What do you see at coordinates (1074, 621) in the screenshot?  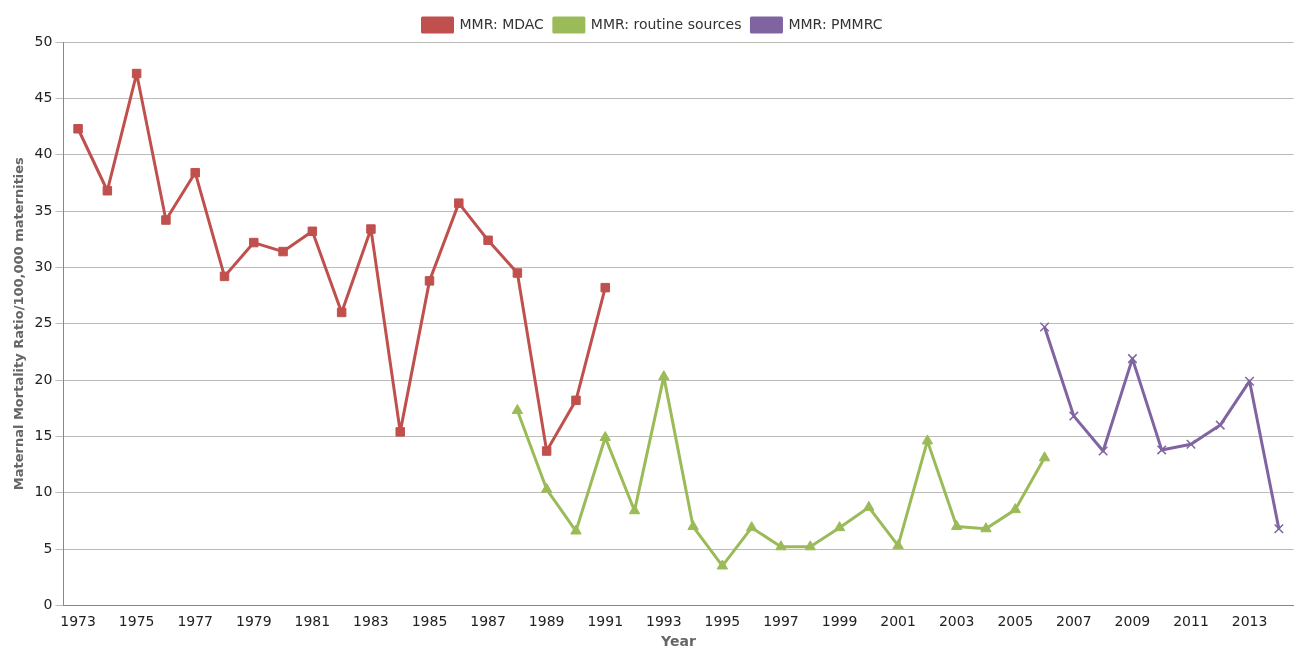 I see `x-tick-label: 2007` at bounding box center [1074, 621].